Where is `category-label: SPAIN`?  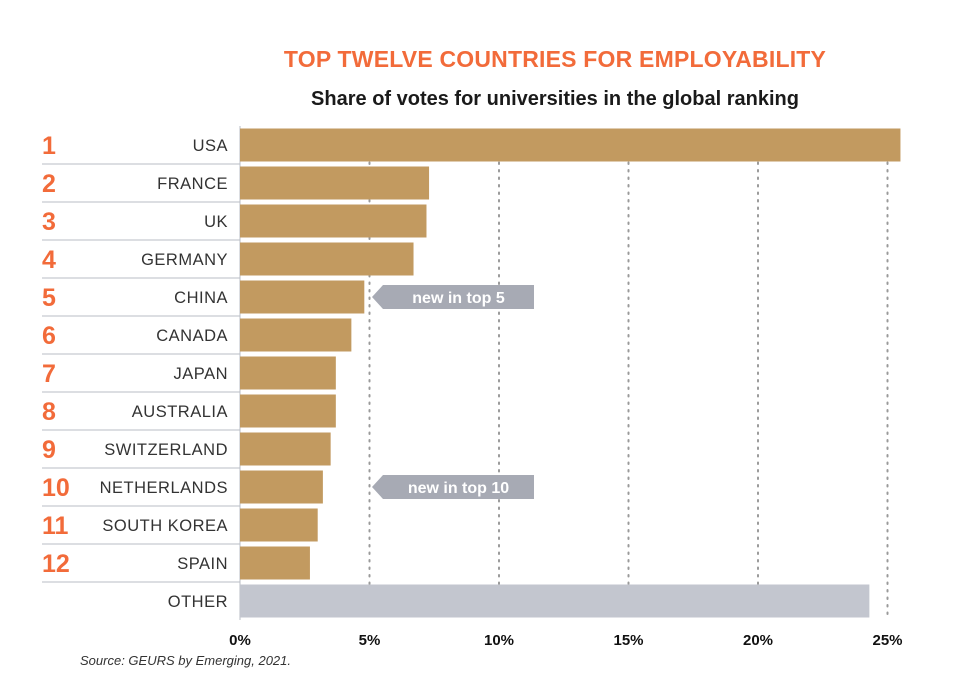
category-label: SPAIN is located at coordinates (202, 564).